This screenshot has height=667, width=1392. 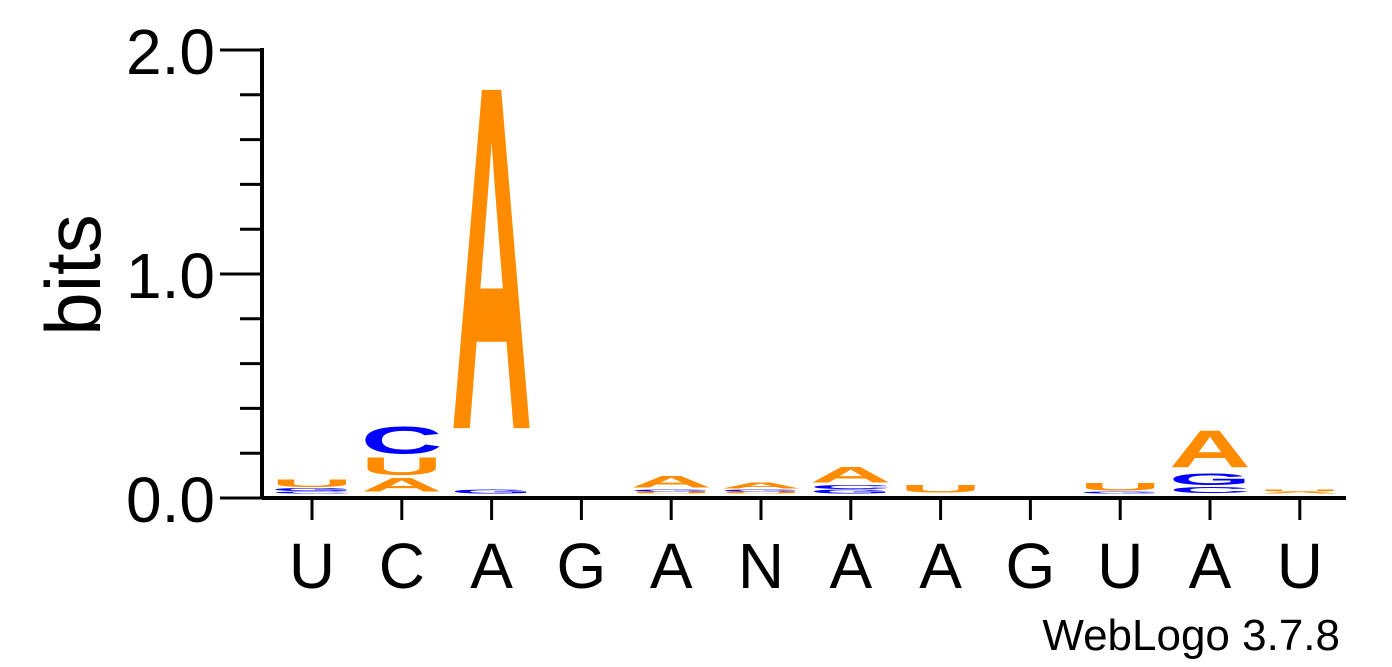 What do you see at coordinates (402, 566) in the screenshot?
I see `x-tick-label: C` at bounding box center [402, 566].